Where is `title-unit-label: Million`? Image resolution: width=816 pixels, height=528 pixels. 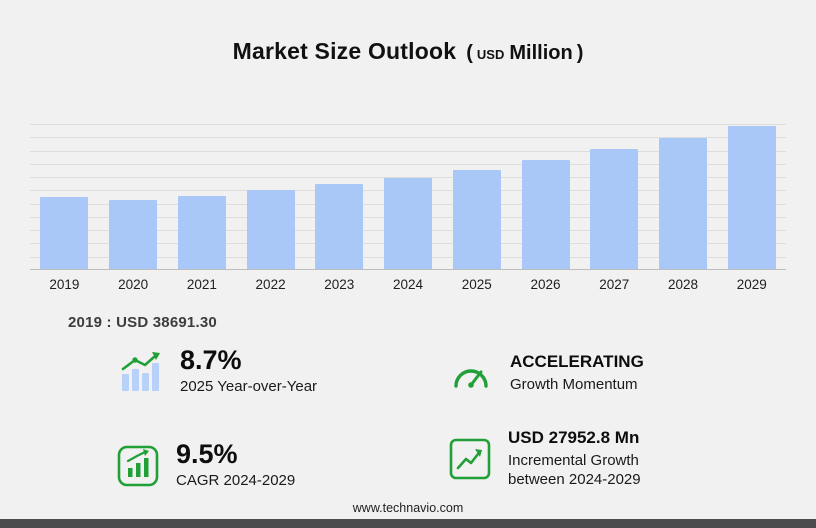 title-unit-label: Million is located at coordinates (541, 53).